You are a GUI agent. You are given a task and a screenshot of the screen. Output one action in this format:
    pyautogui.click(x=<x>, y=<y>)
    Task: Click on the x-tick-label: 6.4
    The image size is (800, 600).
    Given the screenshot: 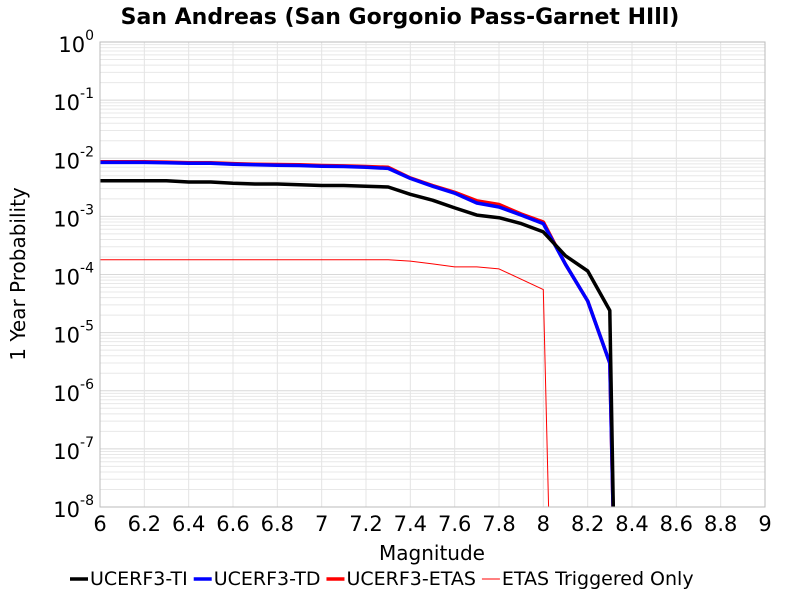 What is the action you would take?
    pyautogui.click(x=188, y=524)
    